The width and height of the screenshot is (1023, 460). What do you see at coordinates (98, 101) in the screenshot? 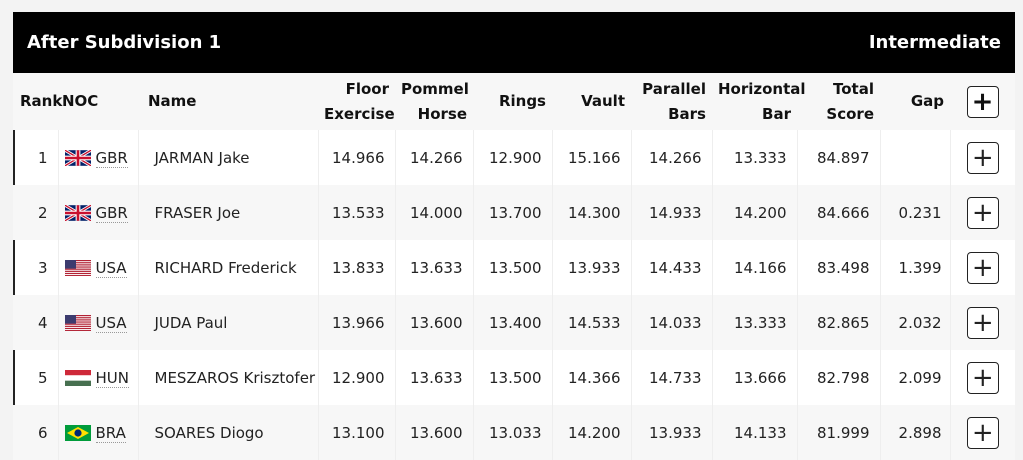
I see `col-noc: NOC` at bounding box center [98, 101].